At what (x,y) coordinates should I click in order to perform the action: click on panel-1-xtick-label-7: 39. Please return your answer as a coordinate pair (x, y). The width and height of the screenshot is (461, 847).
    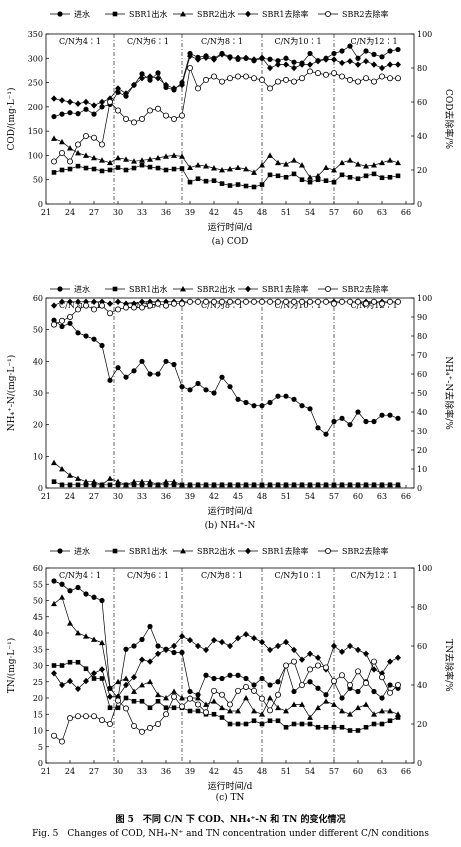
    Looking at the image, I should click on (190, 212).